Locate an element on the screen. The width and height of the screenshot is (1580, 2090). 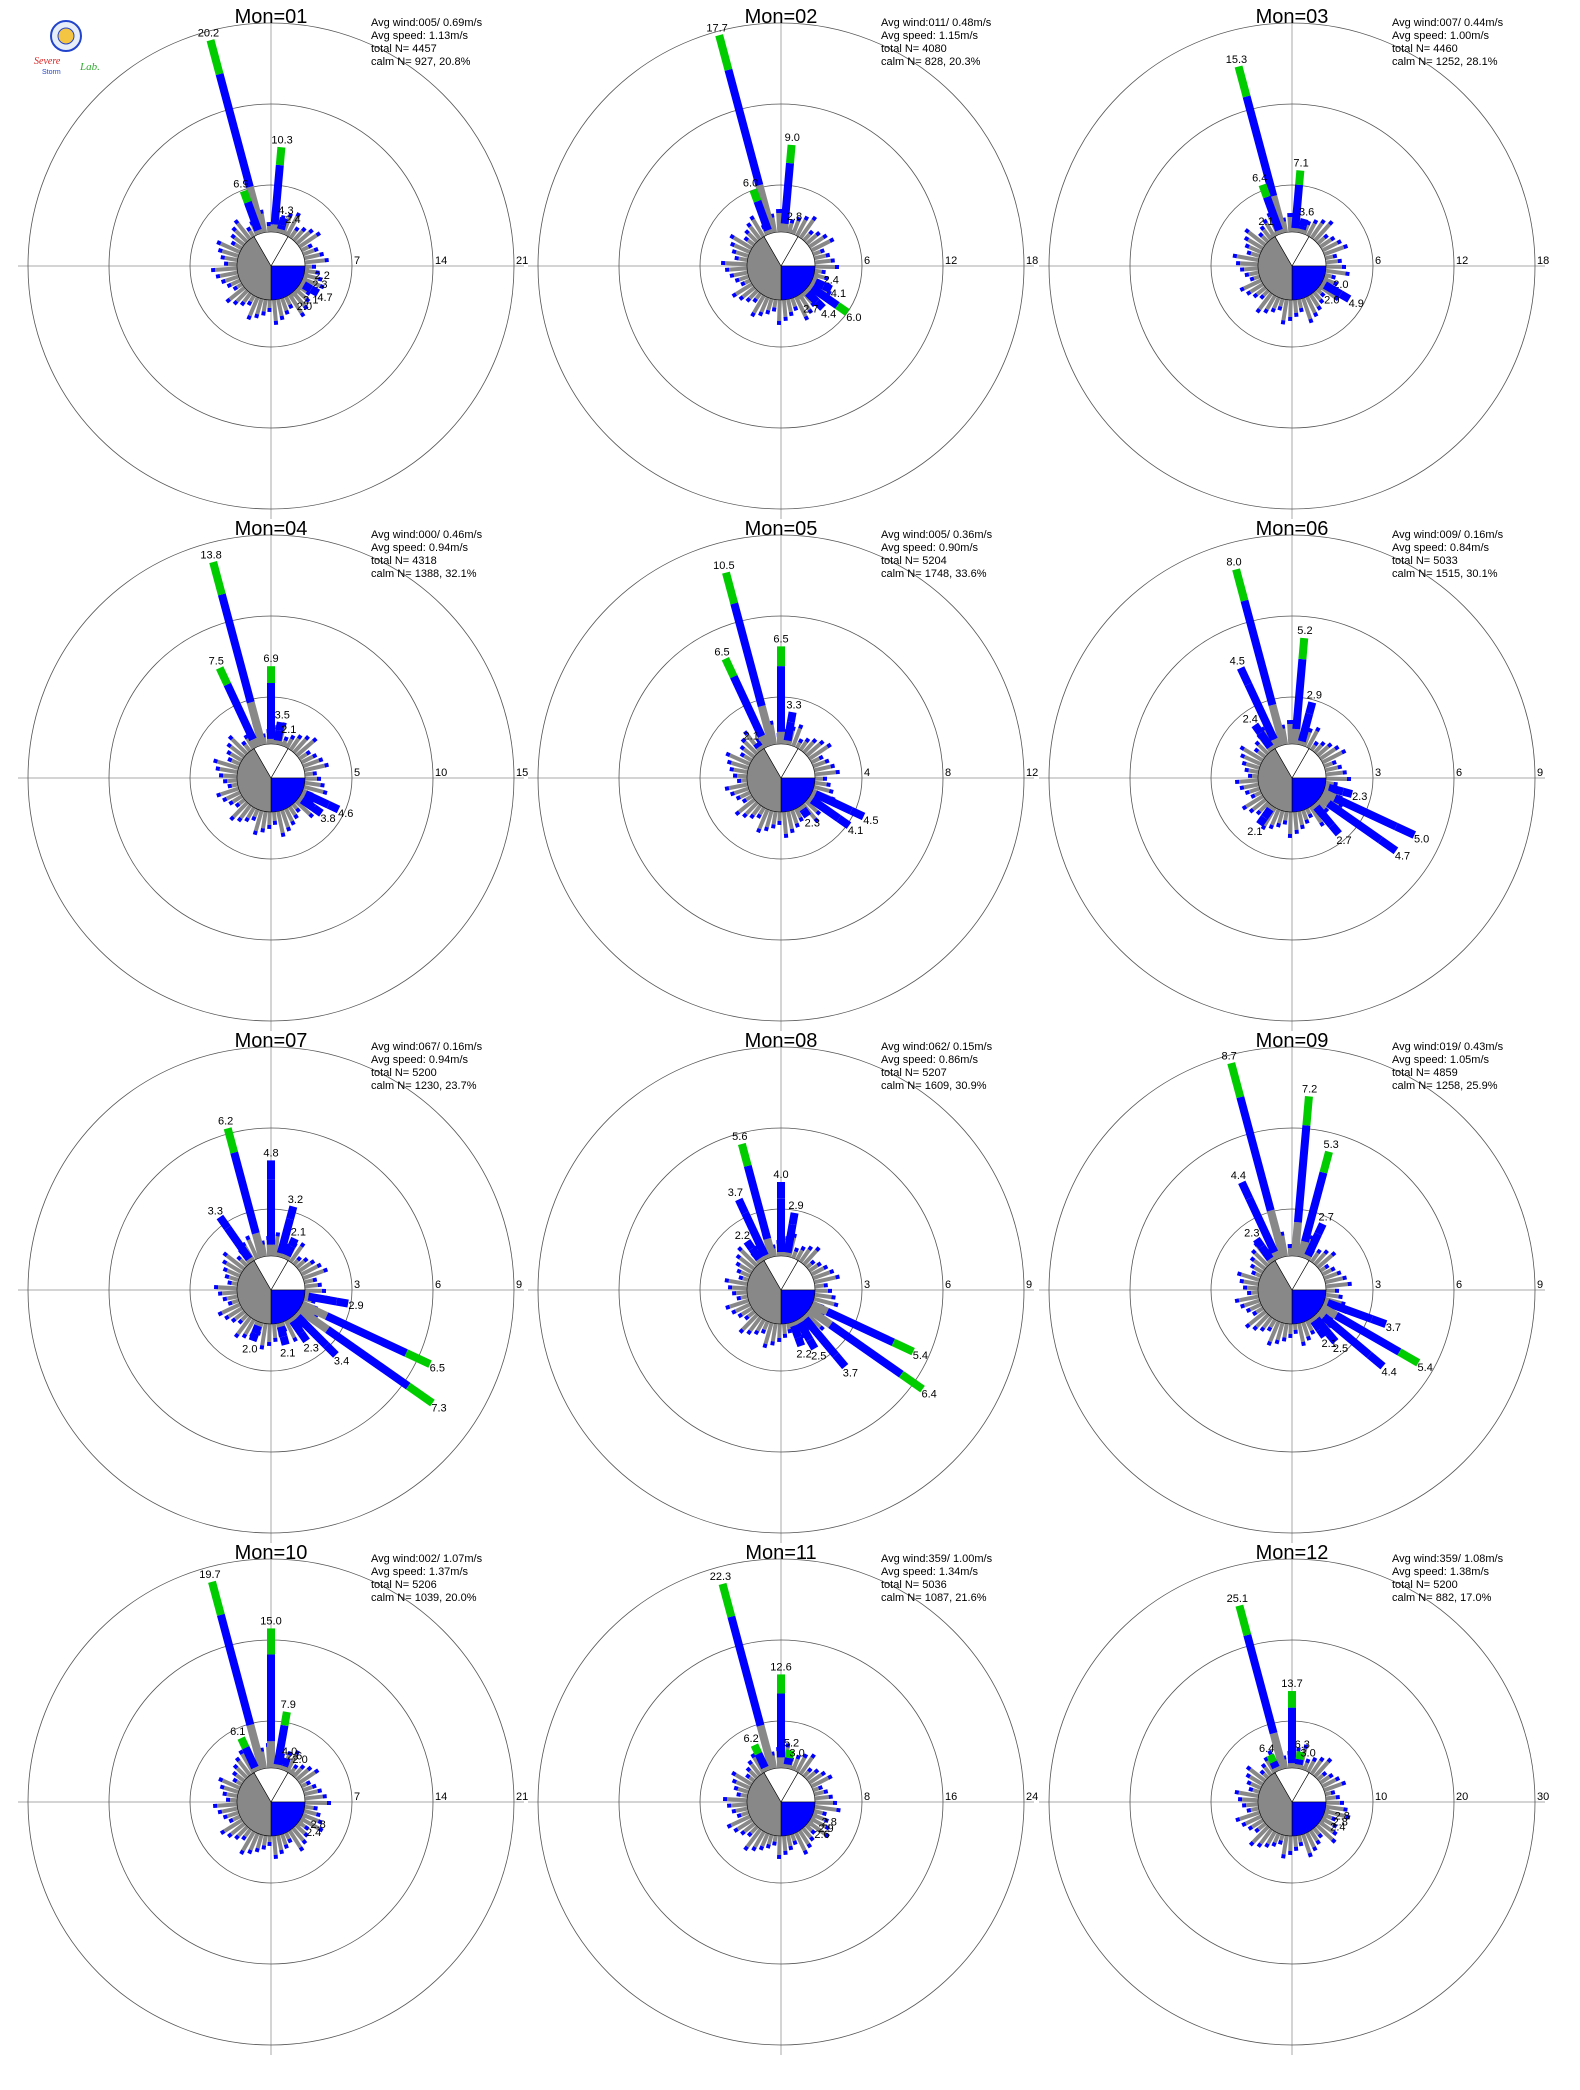
bar-value-label: 3.0 is located at coordinates (796, 1754).